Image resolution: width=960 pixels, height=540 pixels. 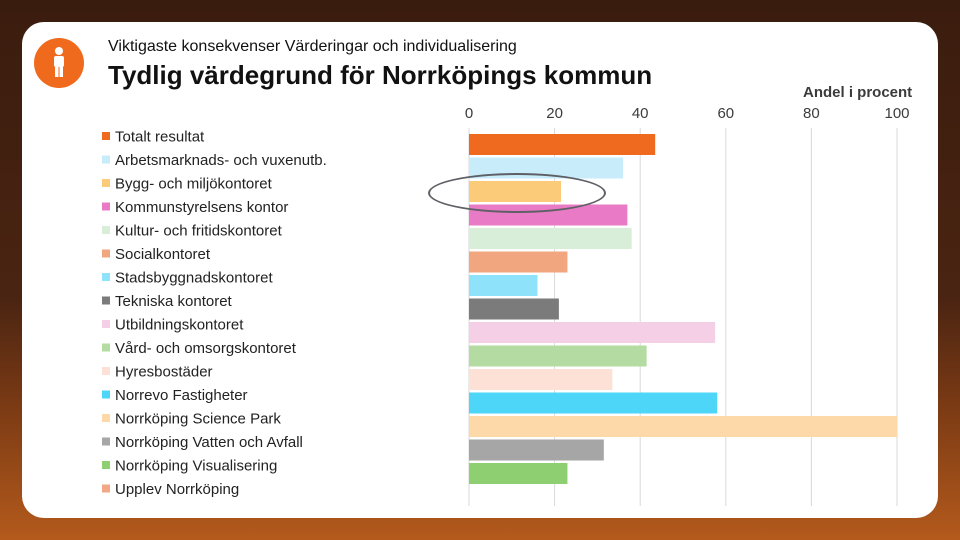 I want to click on legend-label: Bygg- och miljökontoret, so click(x=194, y=184).